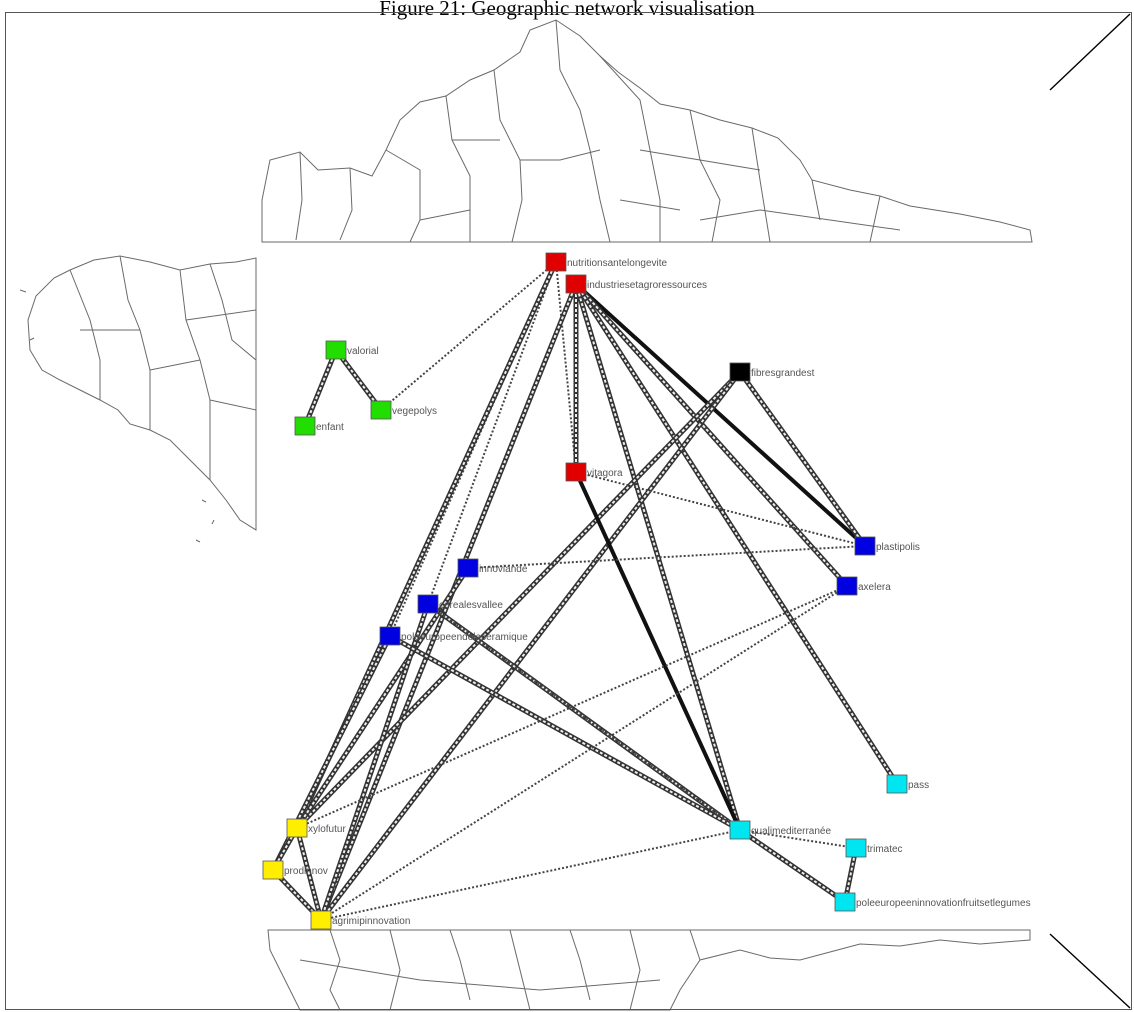 This screenshot has height=1012, width=1134. I want to click on edge-valorial-vegepolys, so click(358, 380).